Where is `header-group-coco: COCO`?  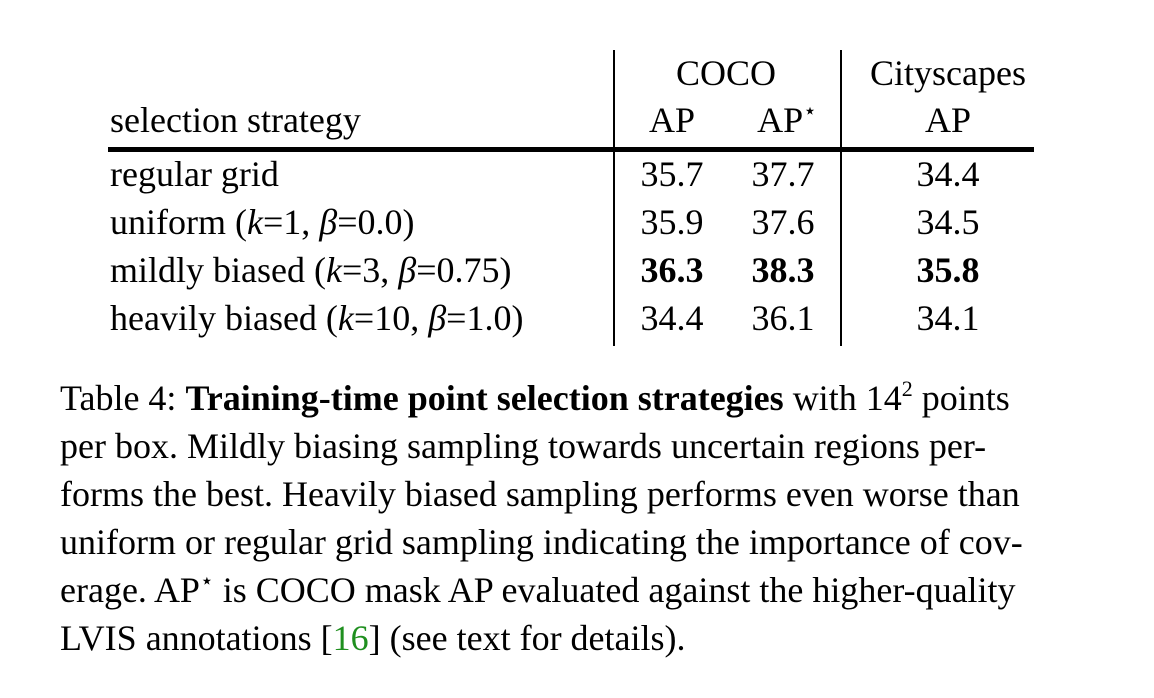 header-group-coco: COCO is located at coordinates (726, 73).